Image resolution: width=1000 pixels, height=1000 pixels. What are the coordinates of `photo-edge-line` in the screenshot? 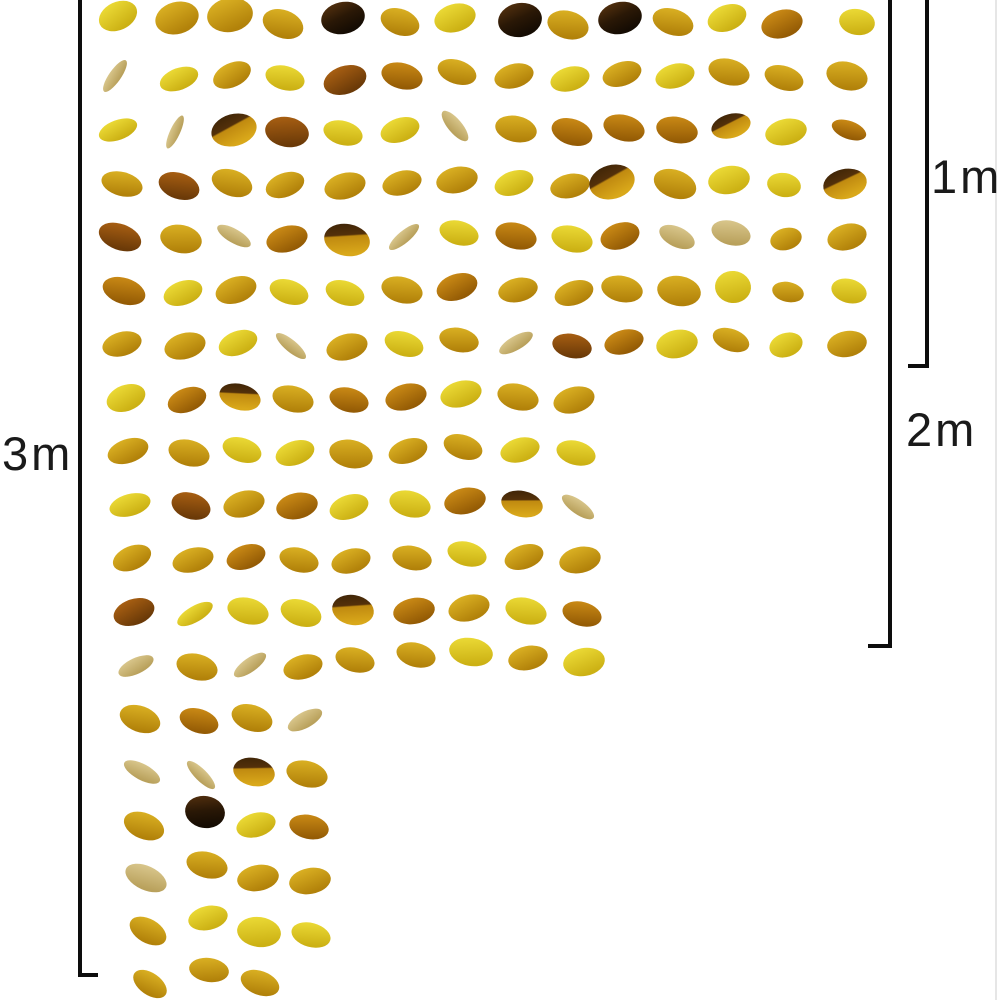 It's located at (996, 500).